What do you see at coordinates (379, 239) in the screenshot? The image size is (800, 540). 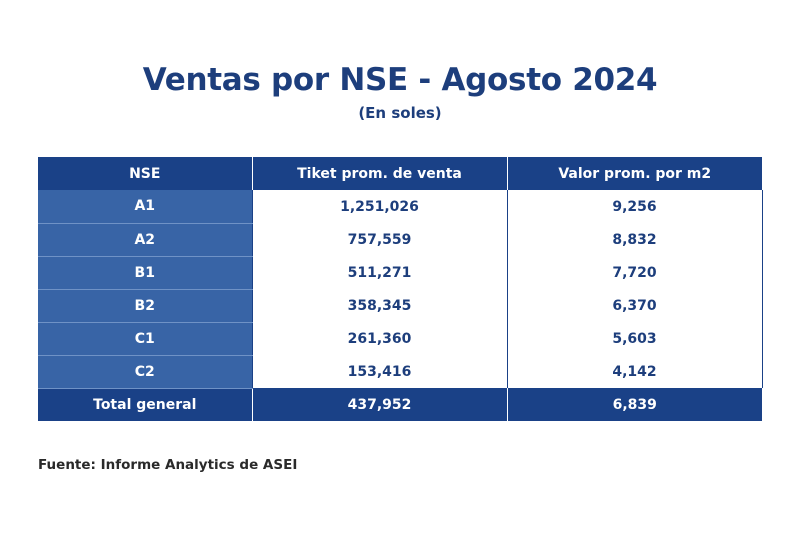 I see `cell-ticket: 757,559` at bounding box center [379, 239].